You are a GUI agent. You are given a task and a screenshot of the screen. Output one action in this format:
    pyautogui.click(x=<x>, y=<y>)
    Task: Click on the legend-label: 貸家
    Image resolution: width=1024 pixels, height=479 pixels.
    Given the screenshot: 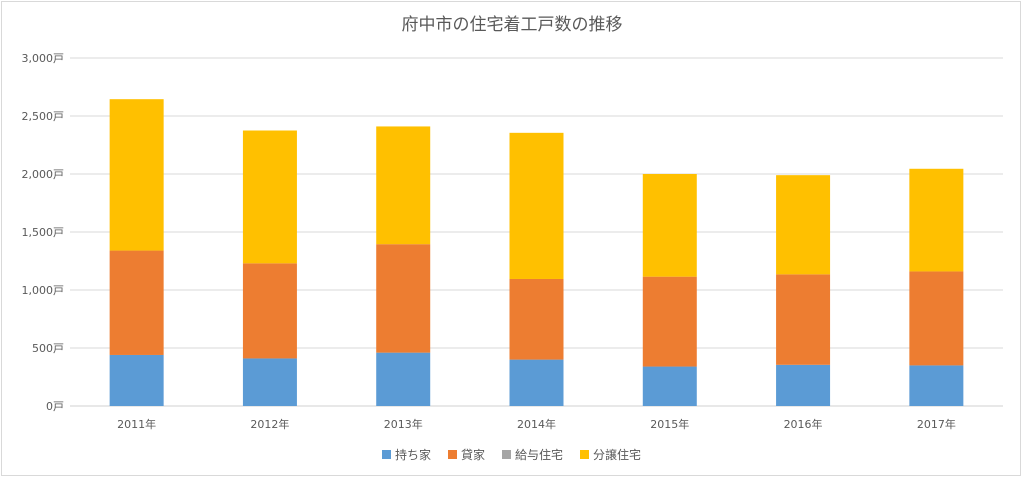 What is the action you would take?
    pyautogui.click(x=473, y=454)
    